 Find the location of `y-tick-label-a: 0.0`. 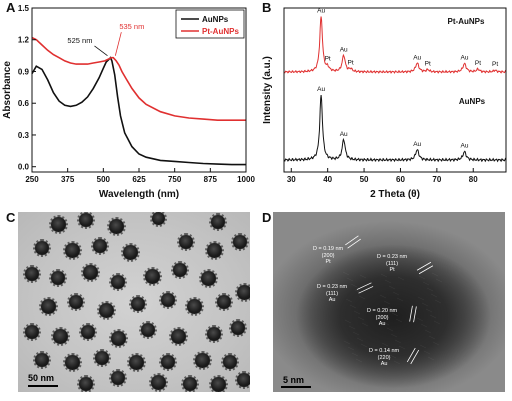

y-tick-label-a: 0.0 is located at coordinates (24, 167).